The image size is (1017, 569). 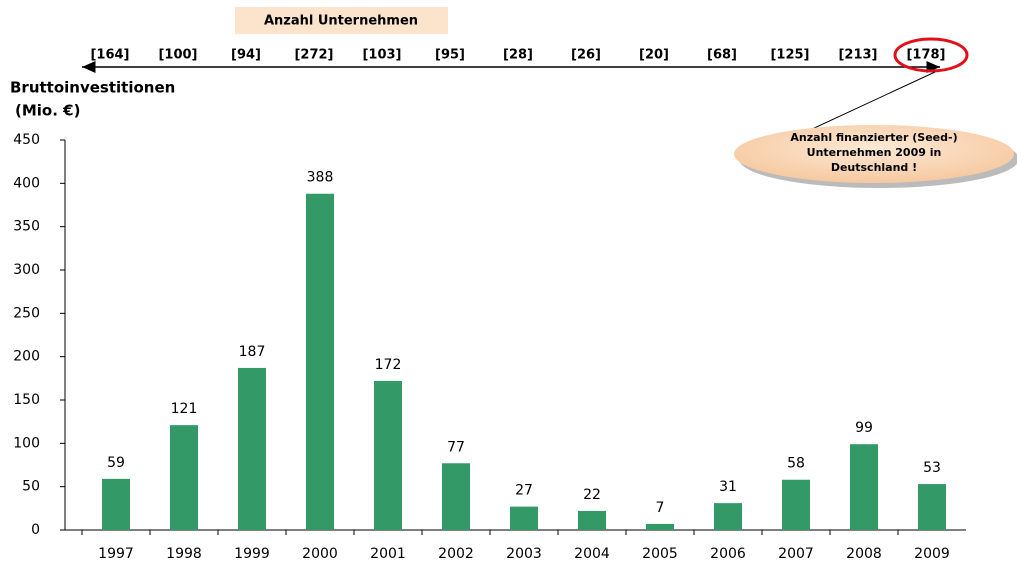 What do you see at coordinates (381, 55) in the screenshot?
I see `company-count: [103]` at bounding box center [381, 55].